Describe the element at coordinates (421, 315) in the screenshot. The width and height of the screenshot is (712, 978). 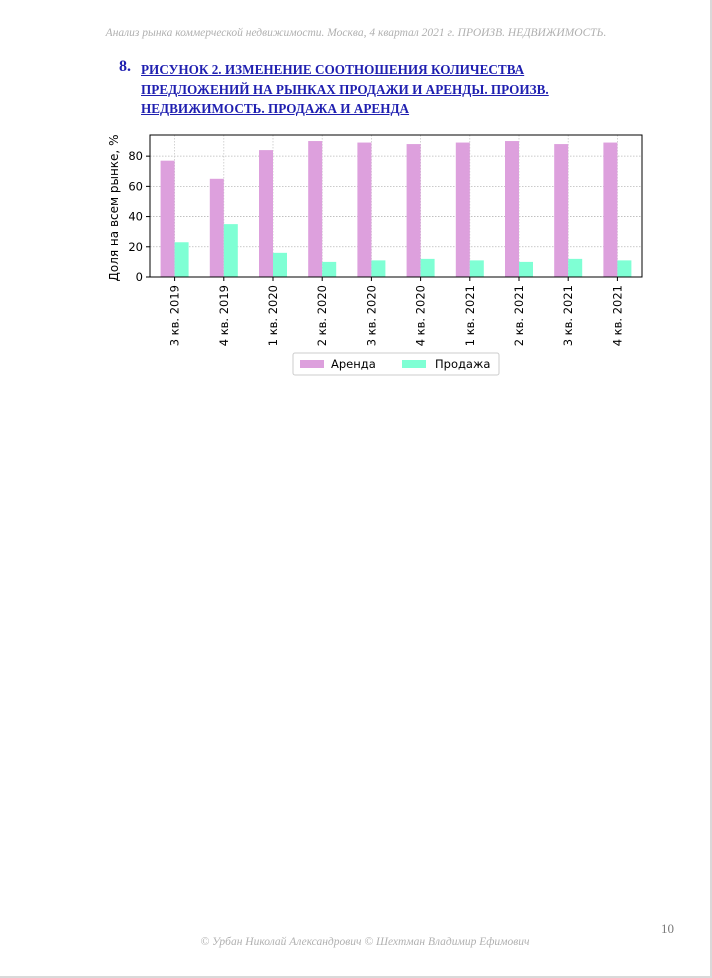
I see `x-tick-label: 4 кв. 2020` at that location.